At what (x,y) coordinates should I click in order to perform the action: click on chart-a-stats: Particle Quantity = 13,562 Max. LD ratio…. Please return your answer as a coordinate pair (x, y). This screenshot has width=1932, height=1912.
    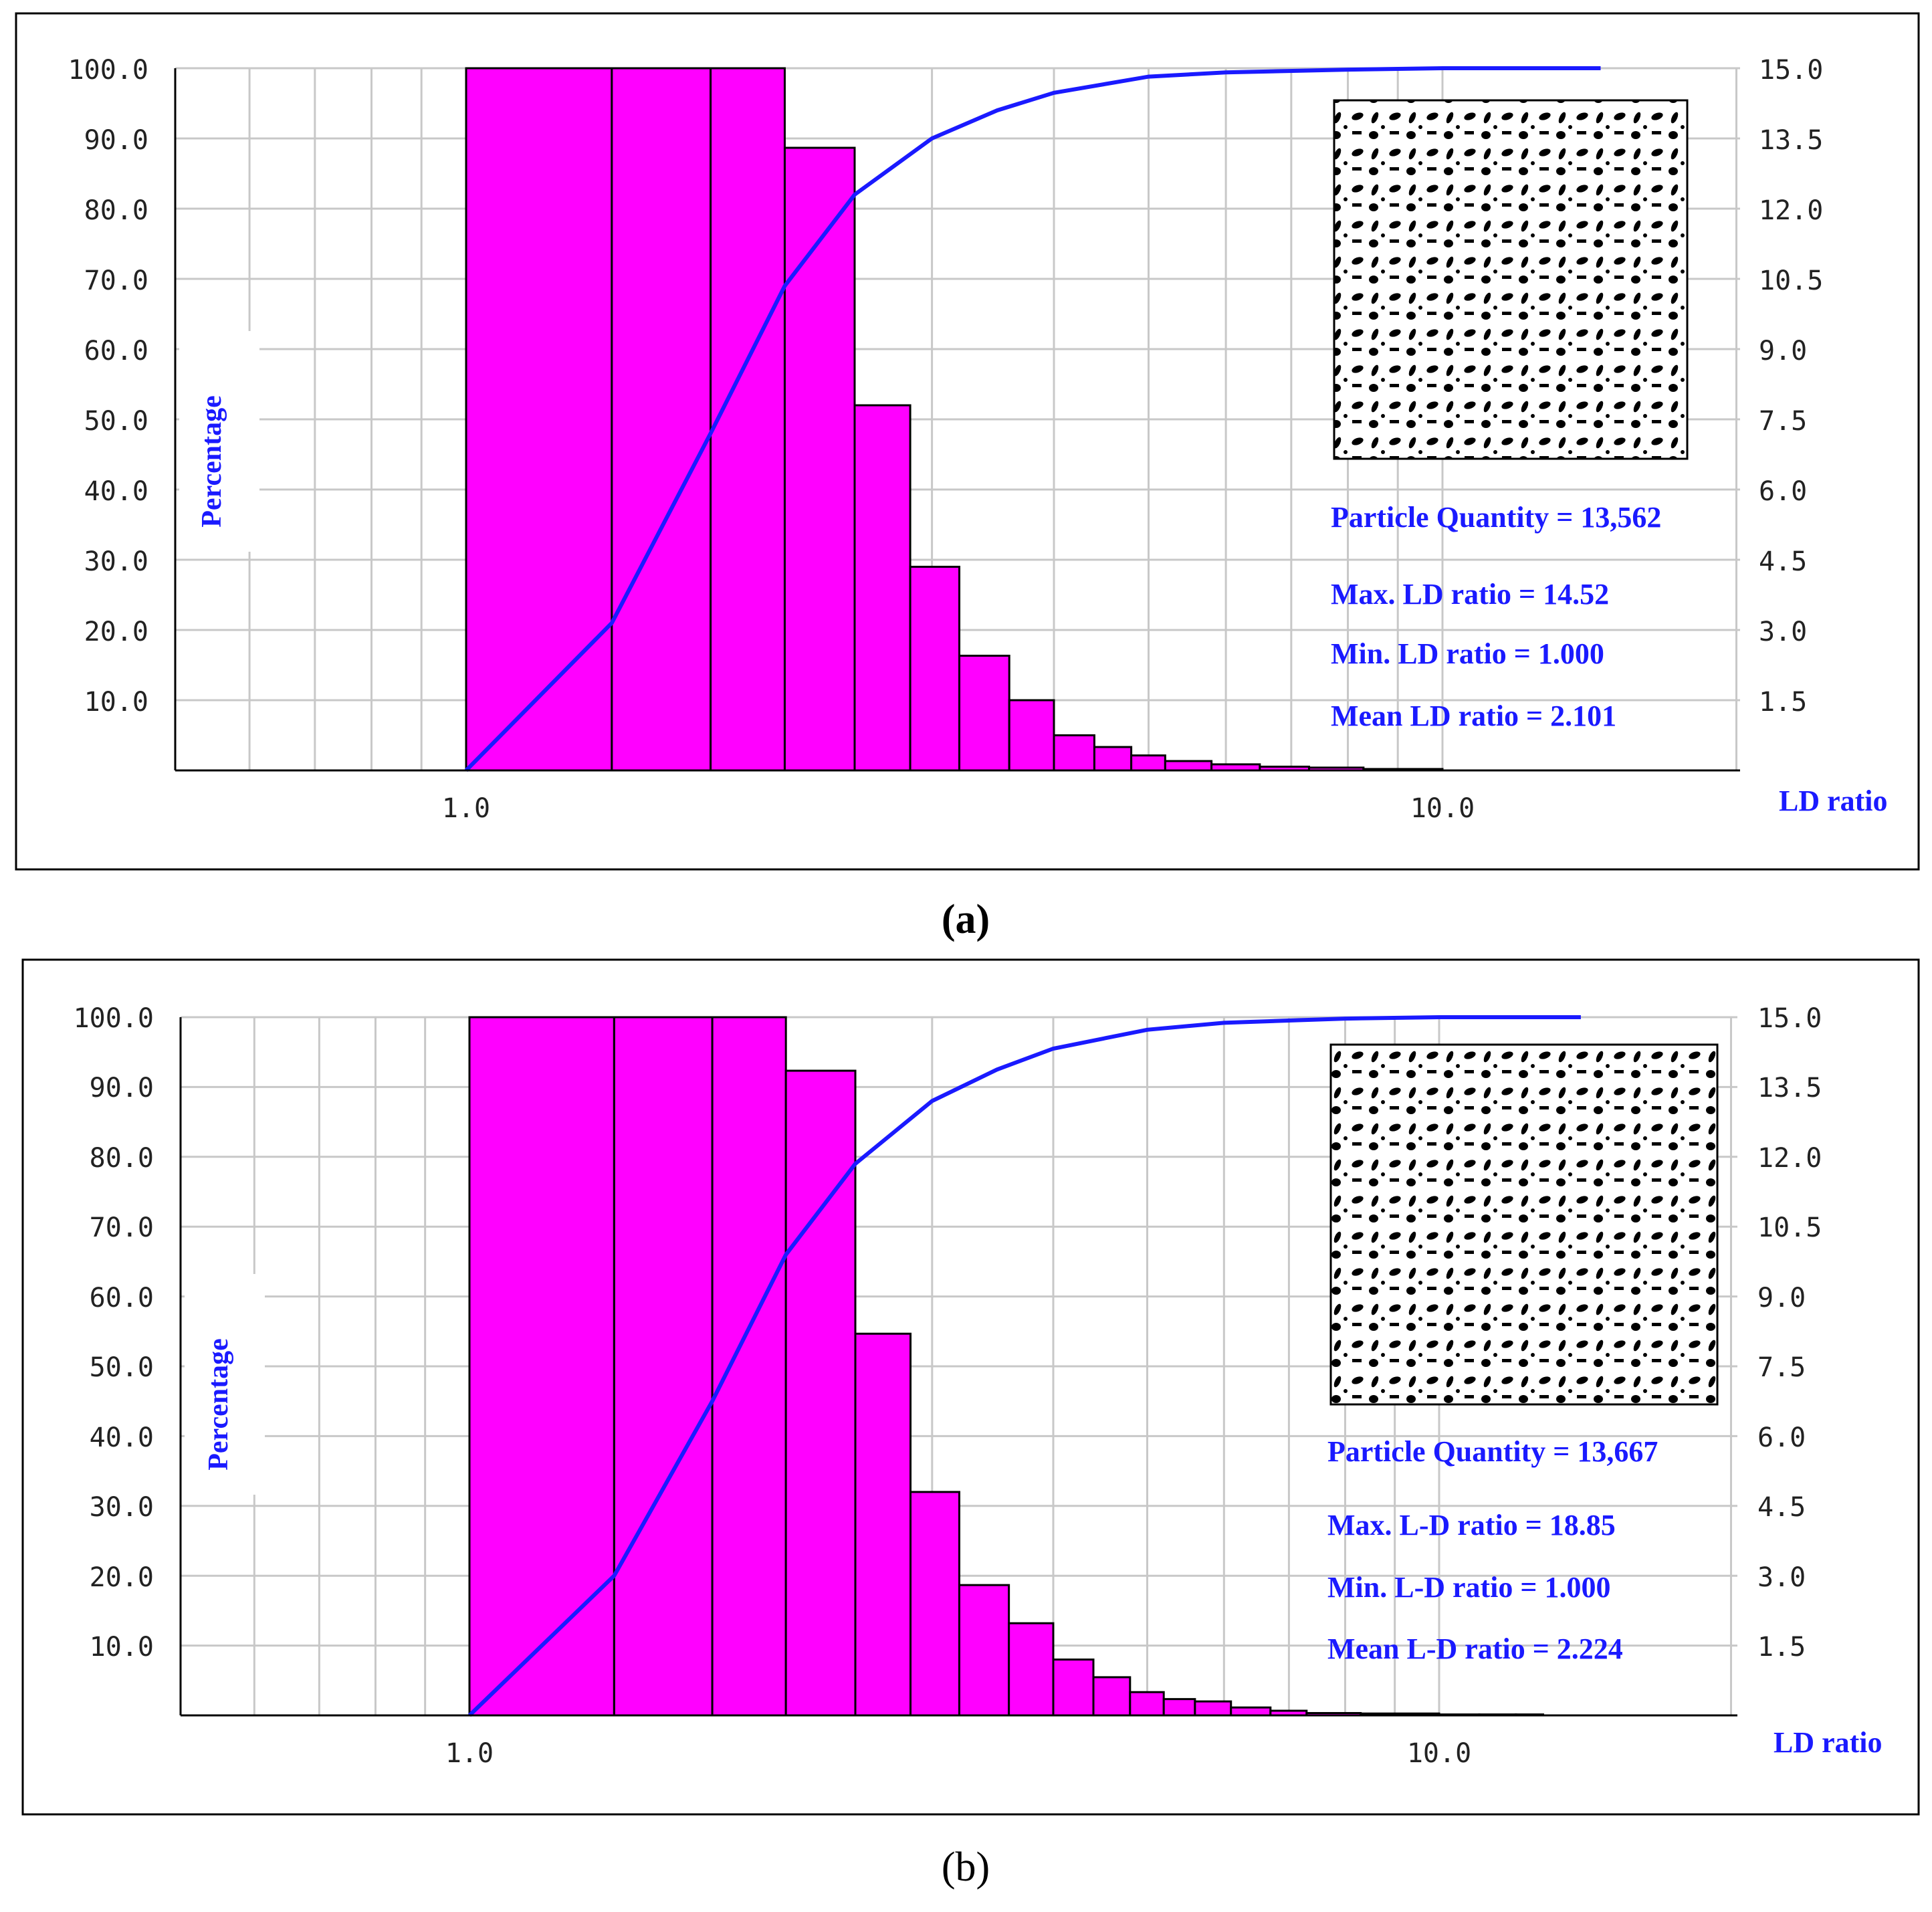
    Looking at the image, I should click on (1496, 616).